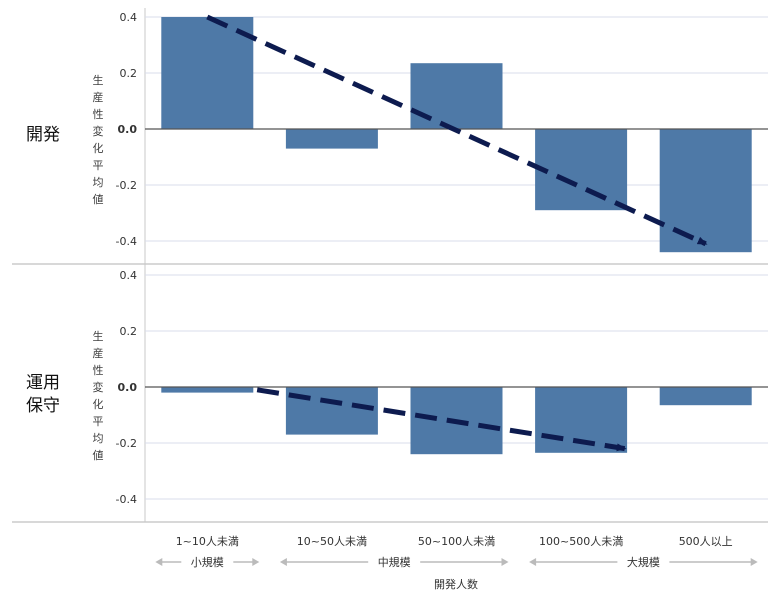 Image resolution: width=780 pixels, height=602 pixels. What do you see at coordinates (207, 541) in the screenshot?
I see `x-tick-label: 1~10人未満` at bounding box center [207, 541].